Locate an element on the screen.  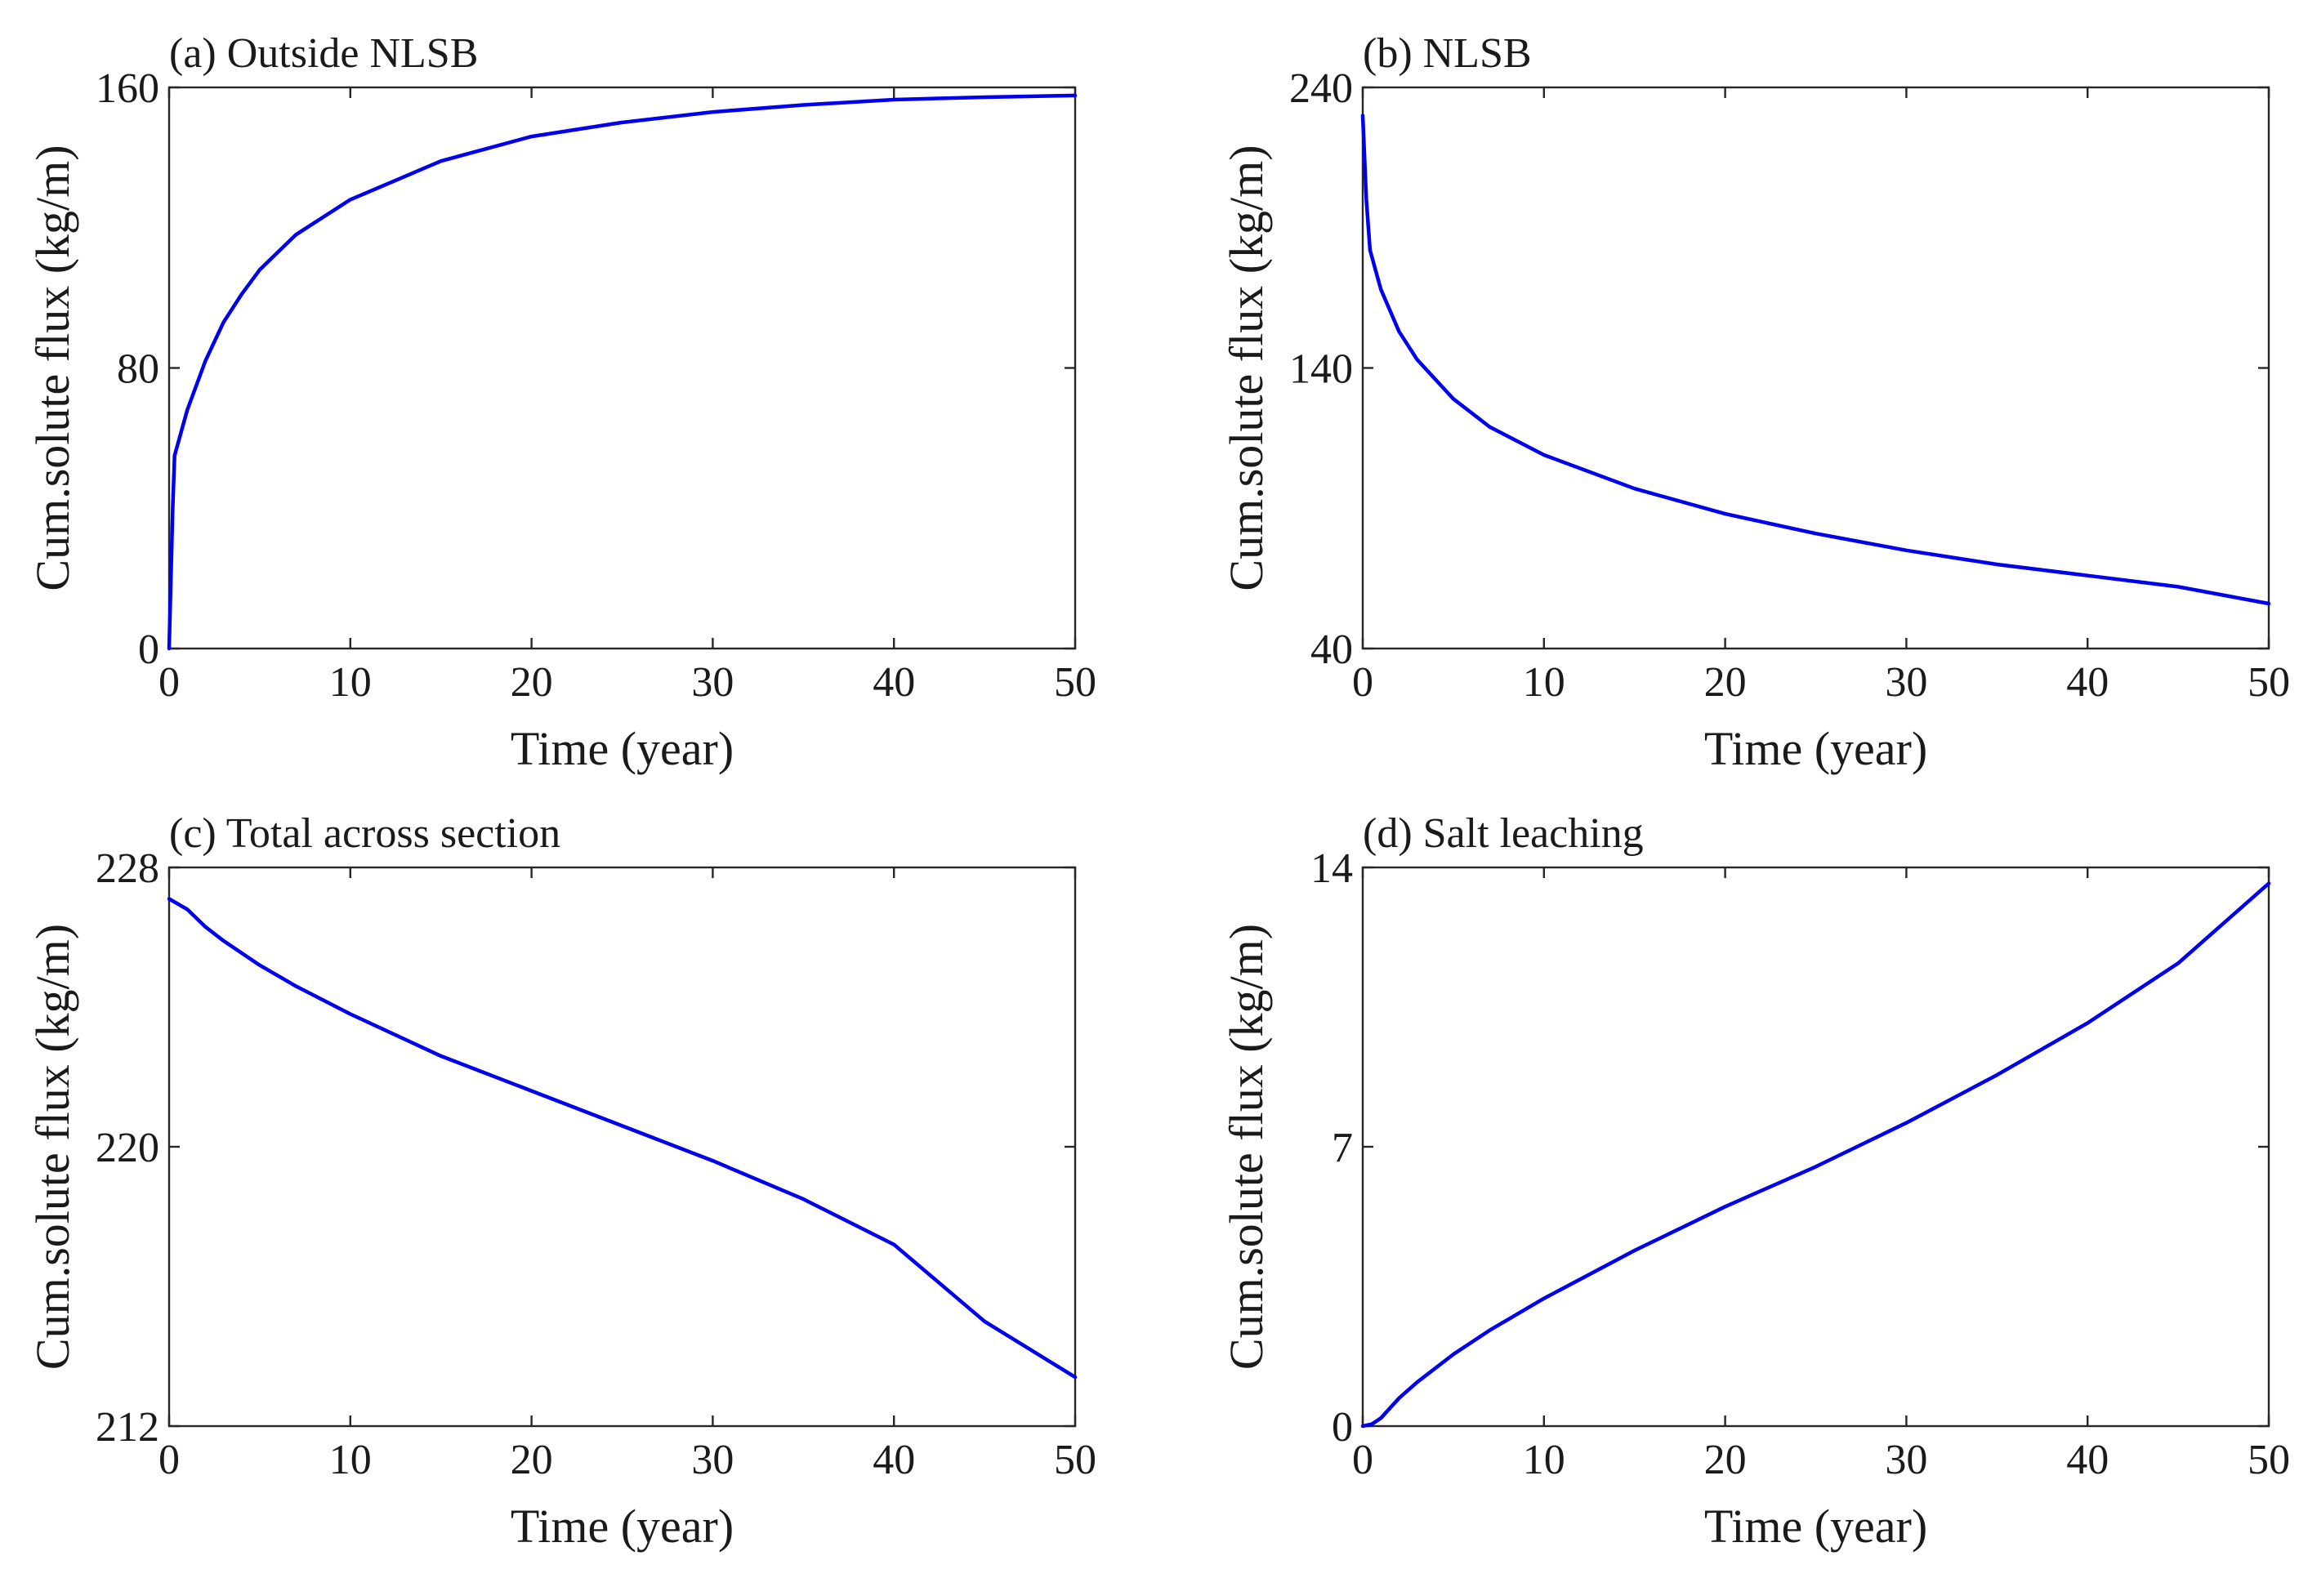
series-line-d is located at coordinates (1815, 1155).